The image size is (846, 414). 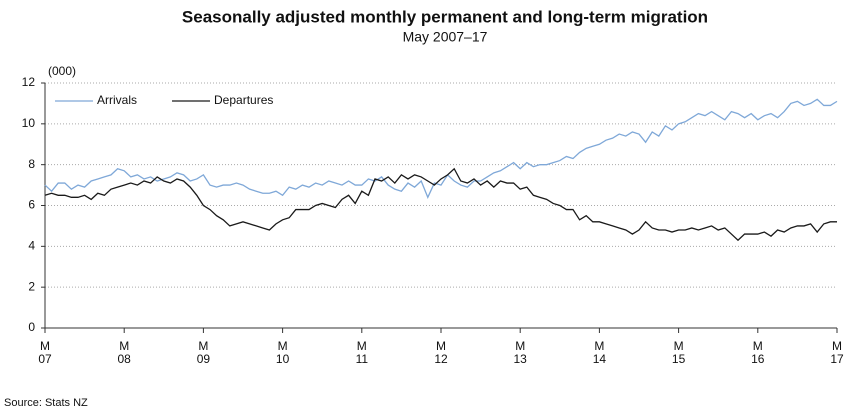 I want to click on x-tick-label: M 15, so click(x=678, y=352).